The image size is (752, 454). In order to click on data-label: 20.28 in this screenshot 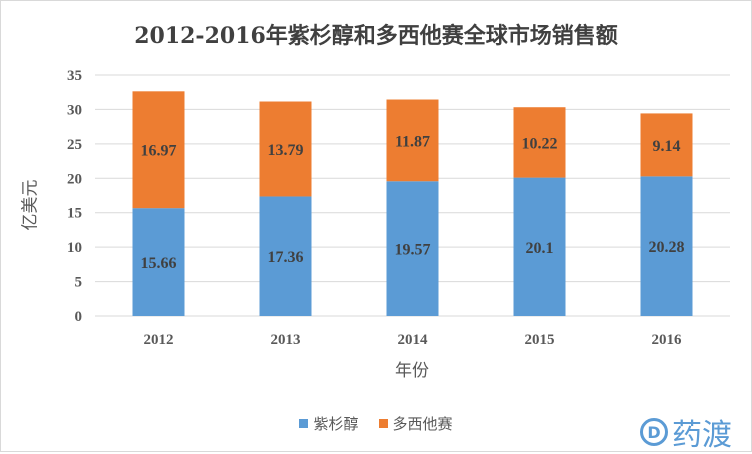, I will do `click(667, 247)`.